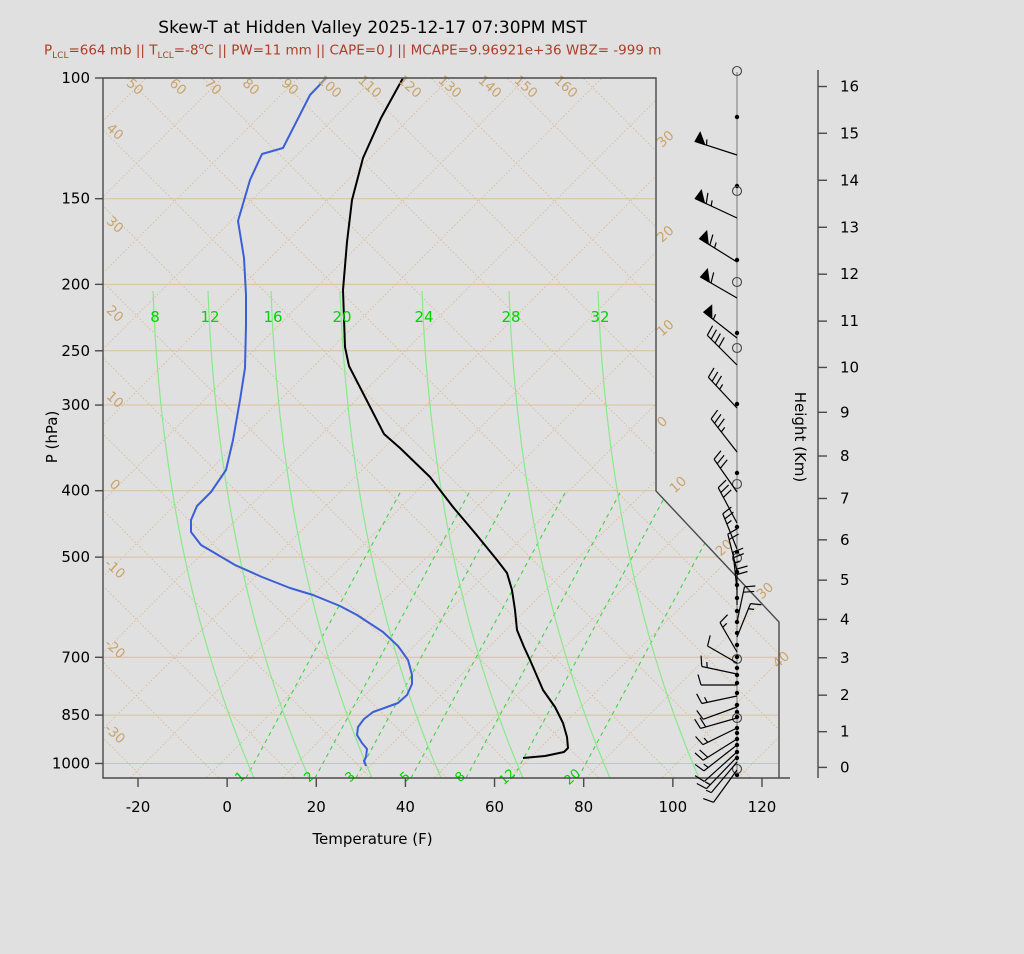  Describe the element at coordinates (289, 86) in the screenshot. I see `svg-text: 90` at that location.